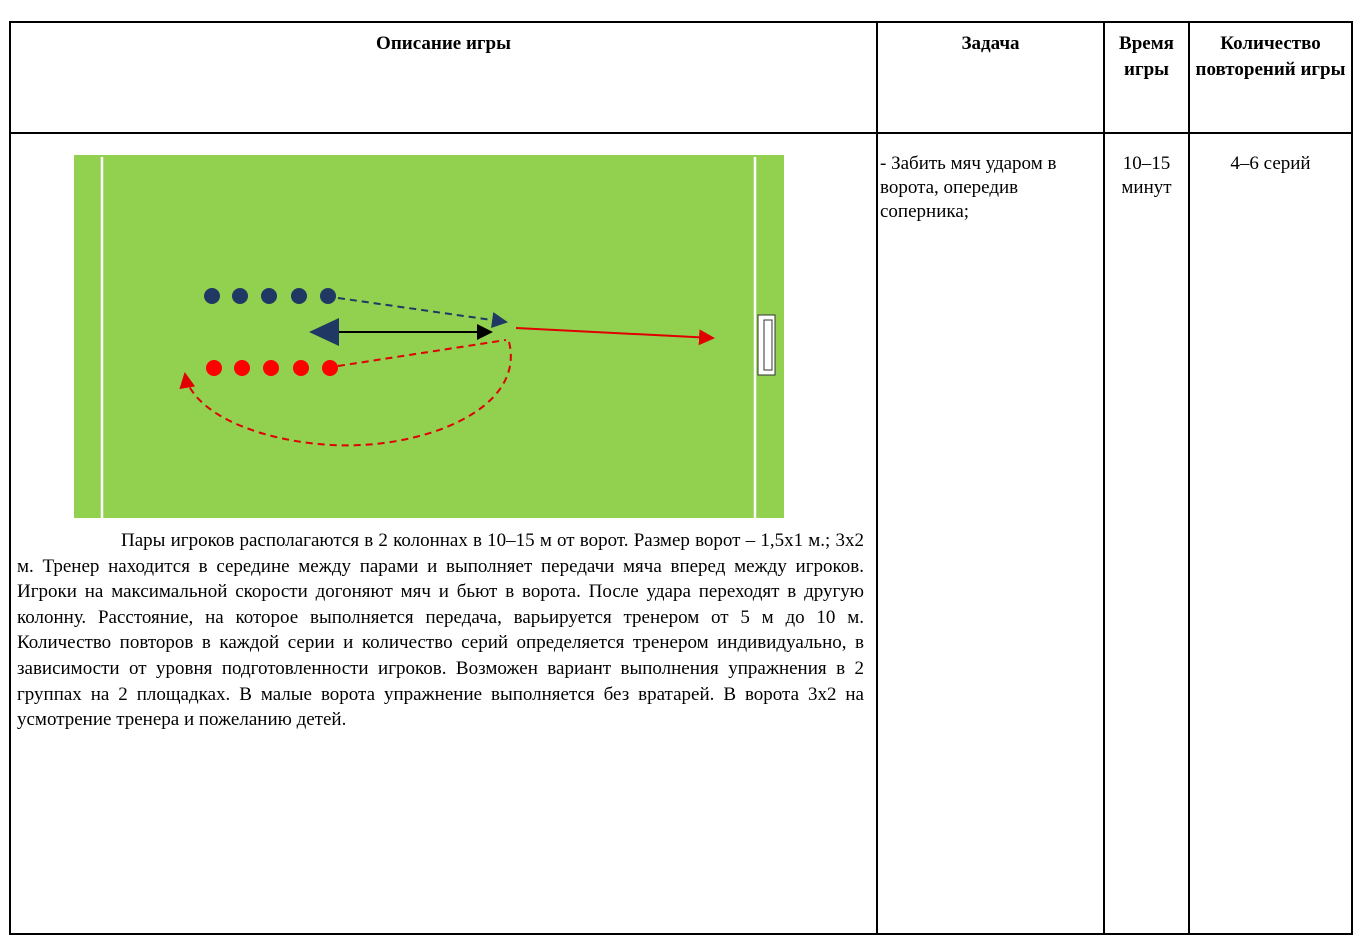 This screenshot has width=1355, height=935. I want to click on header-cell: Время игры, so click(1146, 77).